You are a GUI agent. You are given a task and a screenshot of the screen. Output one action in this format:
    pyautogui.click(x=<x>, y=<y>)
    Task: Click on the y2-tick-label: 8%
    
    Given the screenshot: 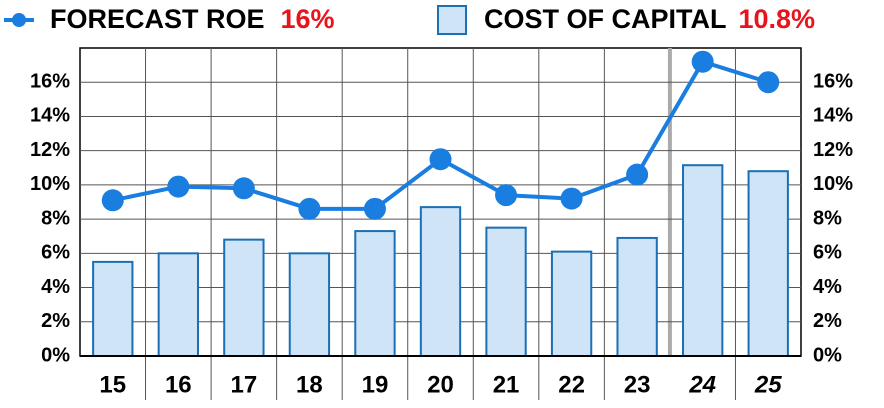 What is the action you would take?
    pyautogui.click(x=827, y=218)
    